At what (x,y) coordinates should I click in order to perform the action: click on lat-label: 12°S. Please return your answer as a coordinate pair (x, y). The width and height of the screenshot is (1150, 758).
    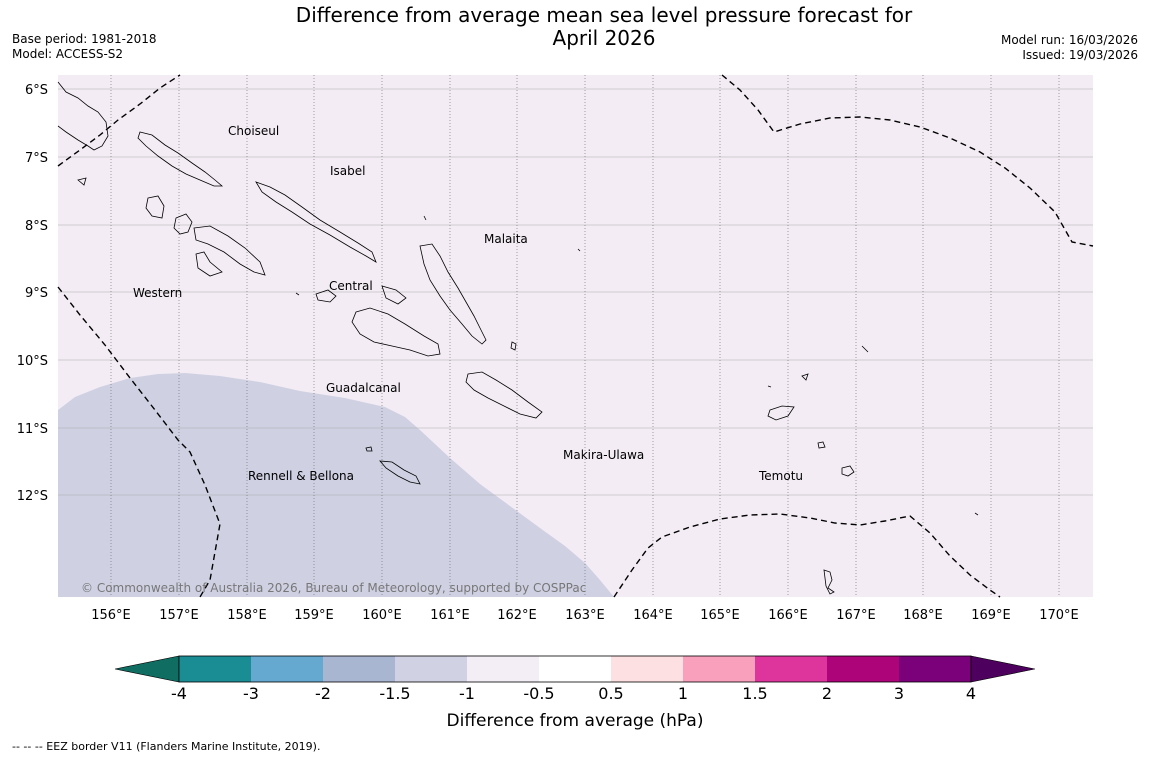
    Looking at the image, I should click on (32, 496).